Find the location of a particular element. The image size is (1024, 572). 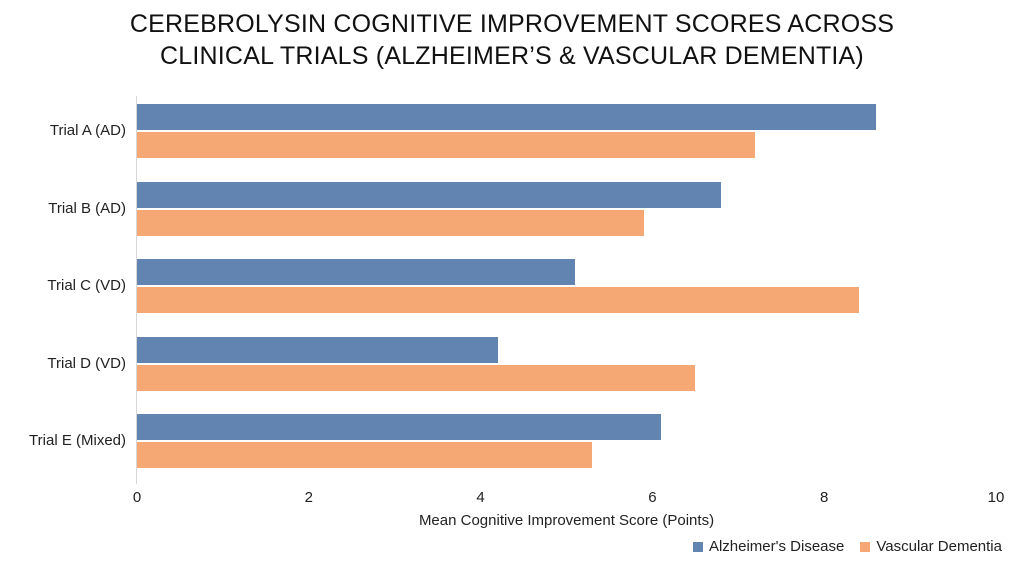

x-tick-label: 10 is located at coordinates (996, 497).